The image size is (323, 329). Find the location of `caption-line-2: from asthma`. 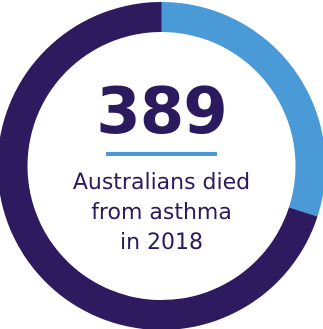

caption-line-2: from asthma is located at coordinates (161, 212).